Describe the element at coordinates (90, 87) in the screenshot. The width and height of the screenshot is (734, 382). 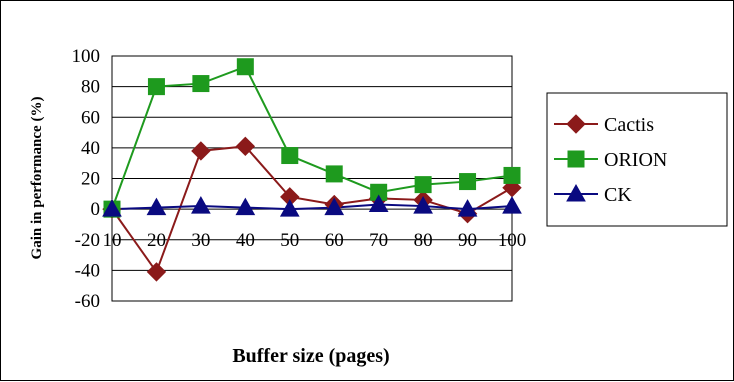
I see `y-tick-label: 80` at that location.